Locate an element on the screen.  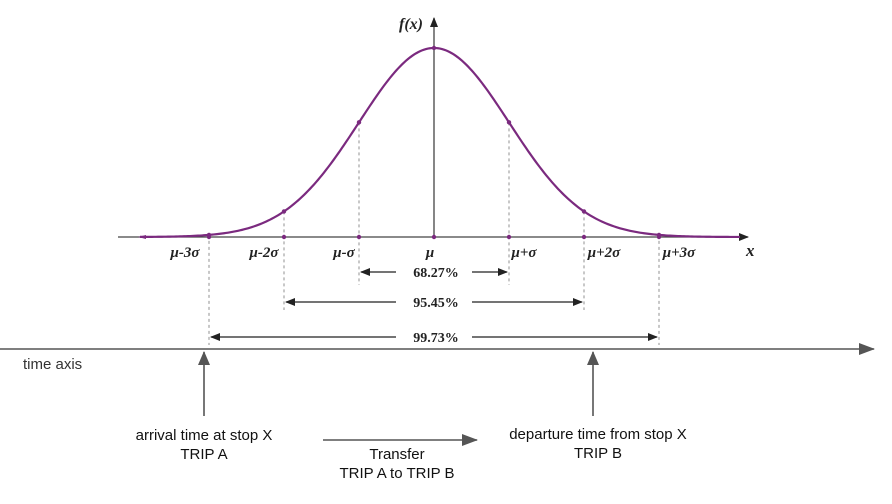
departure-label-line2: TRIP B is located at coordinates (598, 453).